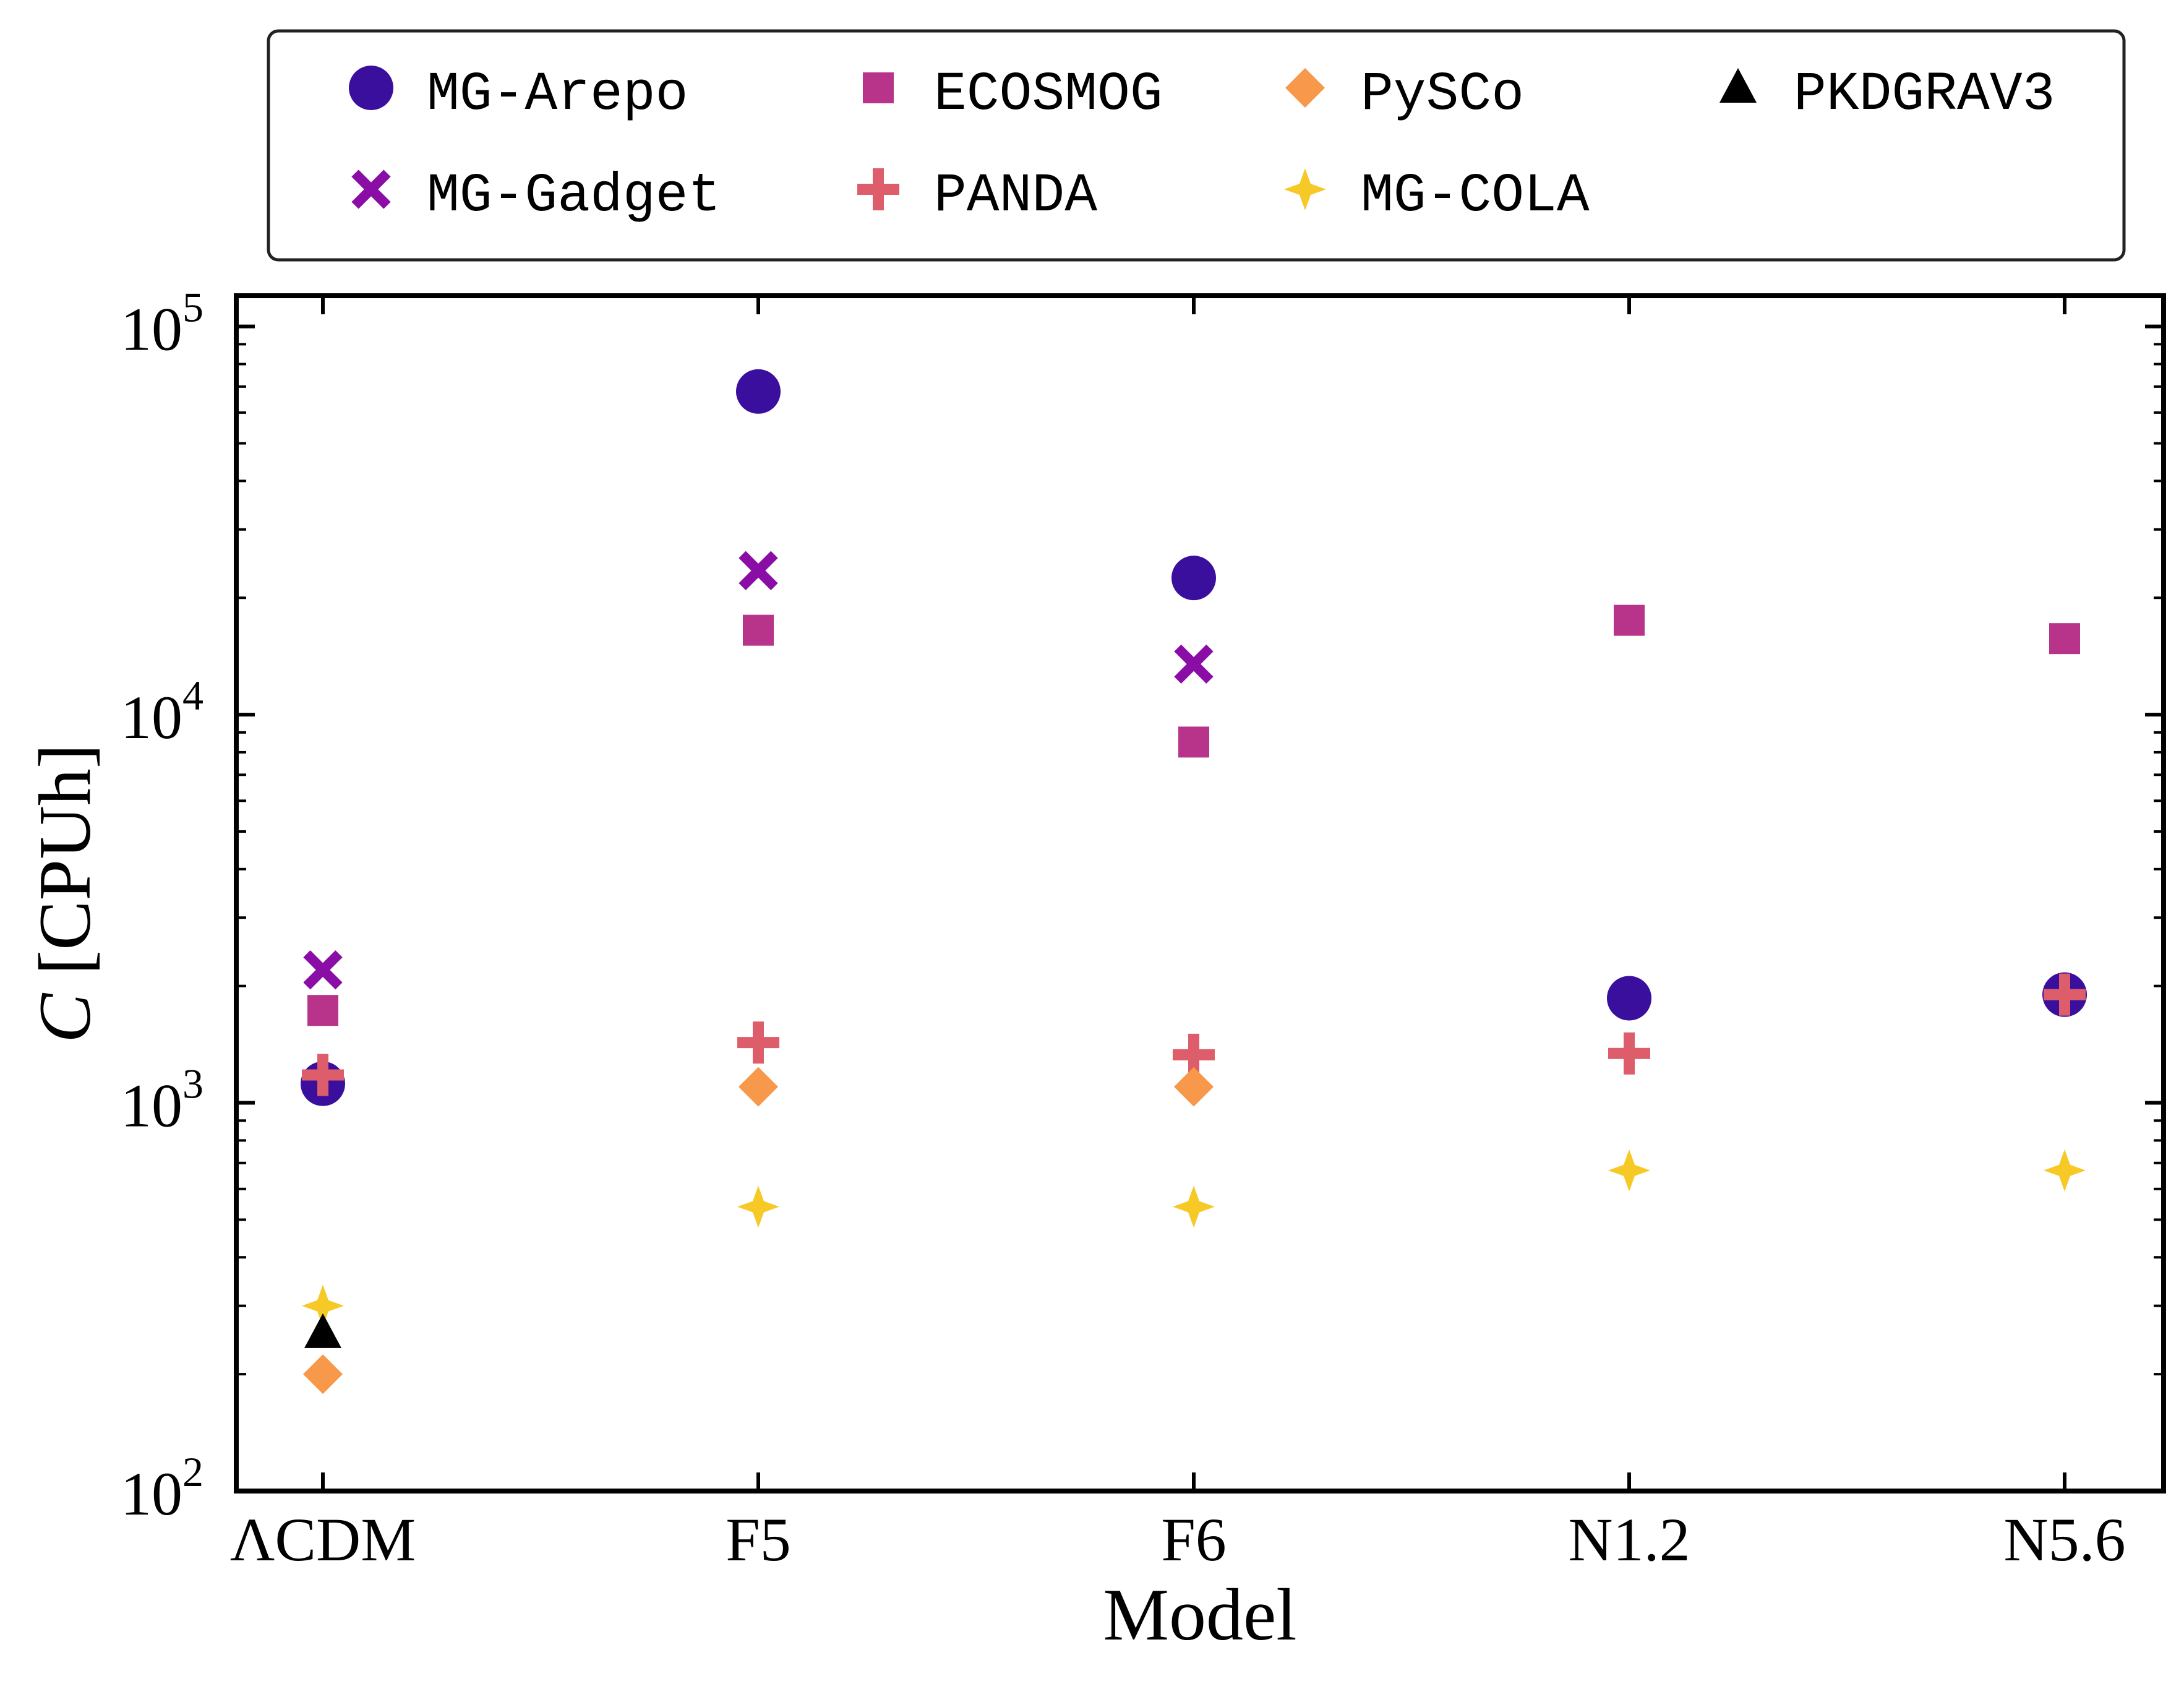 The image size is (2184, 1689). I want to click on legend-label: ECOSMOG, so click(1048, 95).